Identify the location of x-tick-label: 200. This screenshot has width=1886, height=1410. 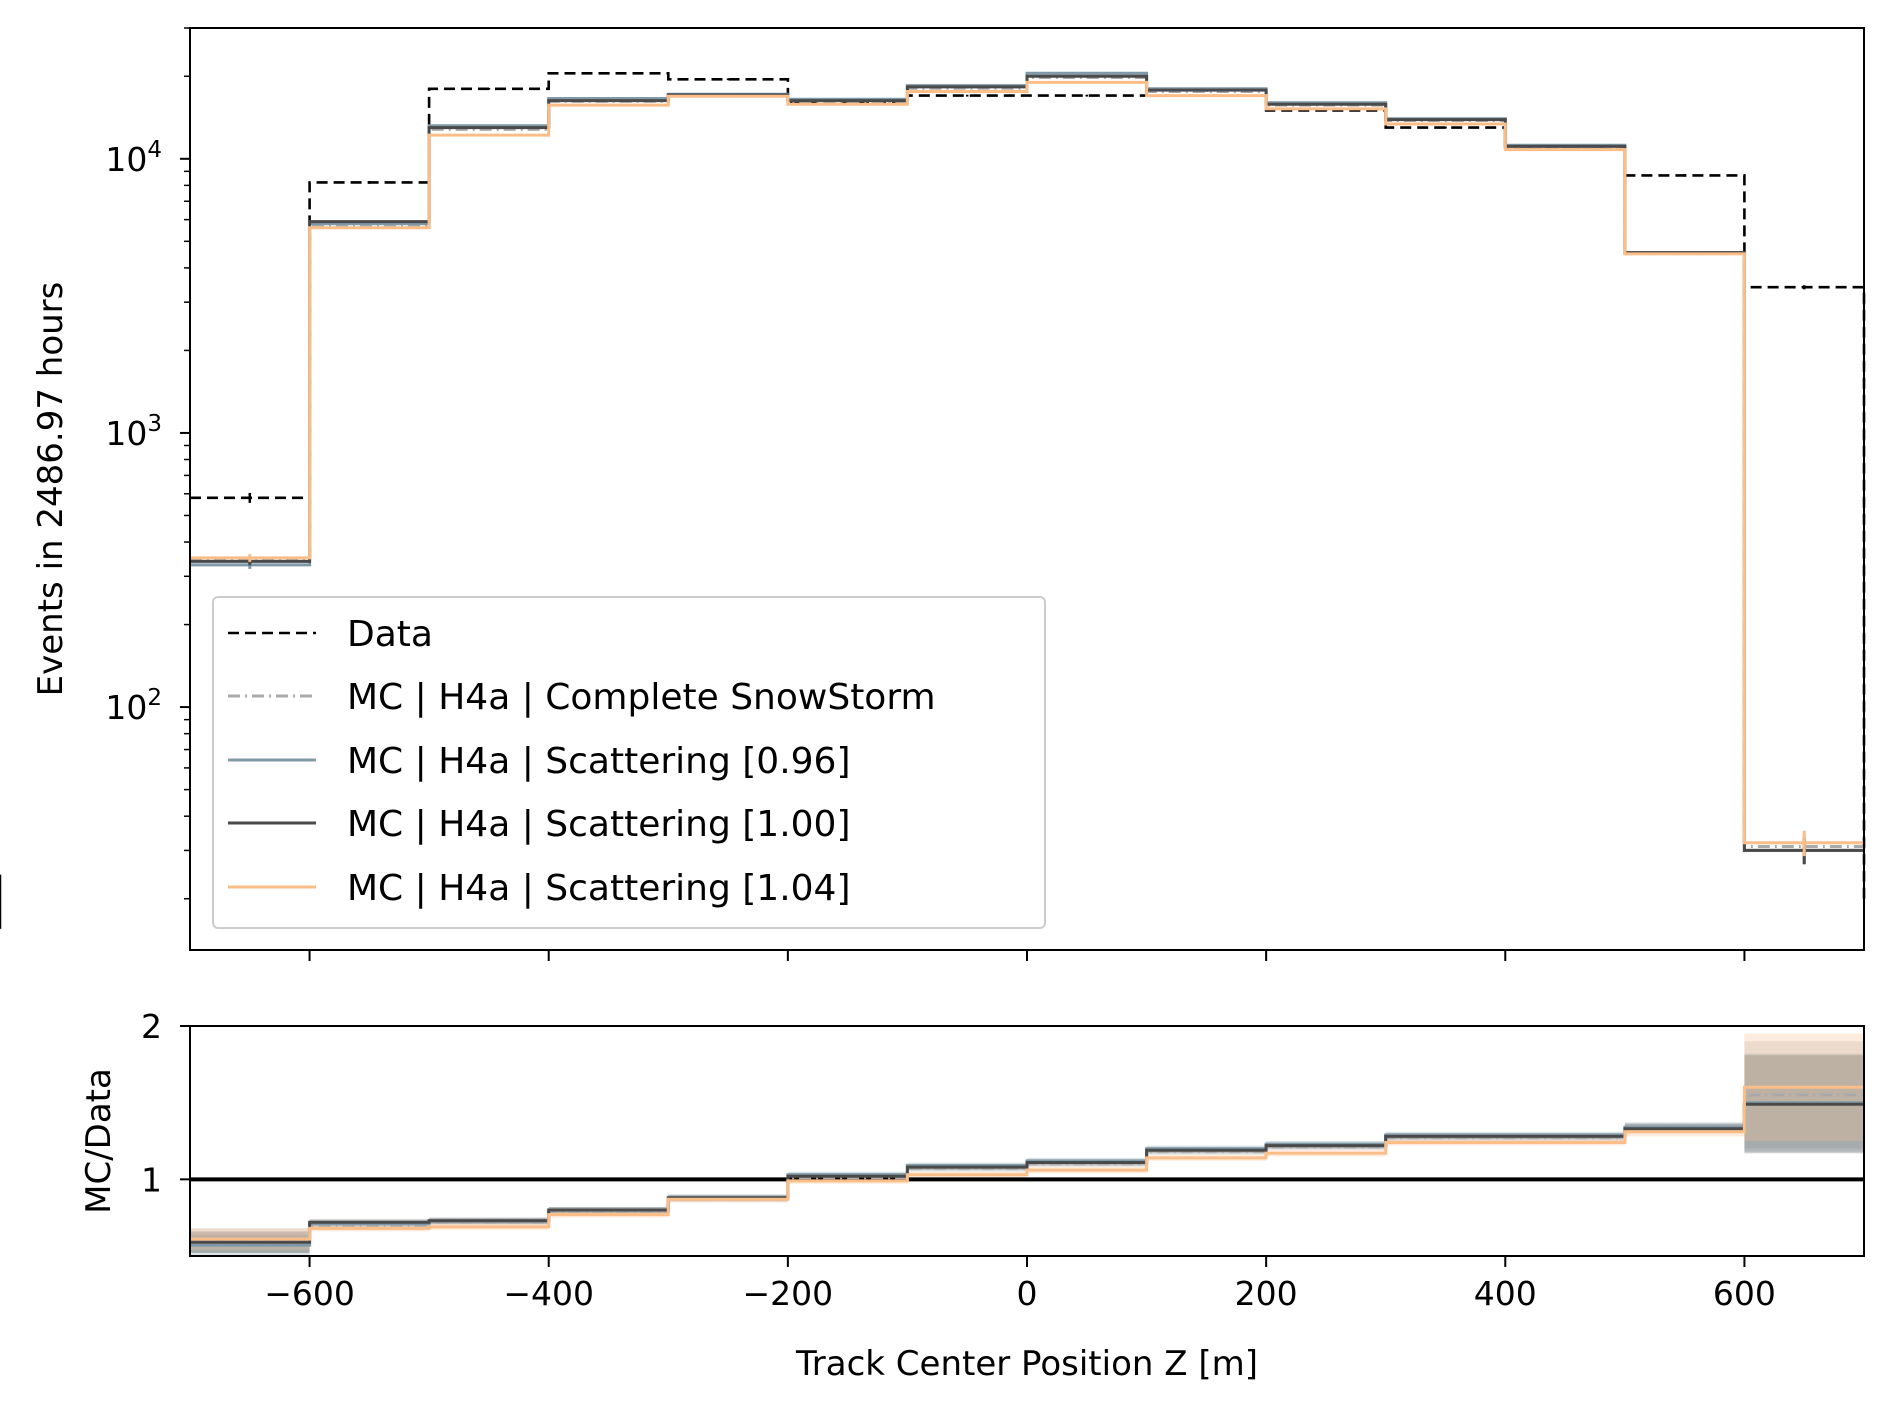
(1266, 1293).